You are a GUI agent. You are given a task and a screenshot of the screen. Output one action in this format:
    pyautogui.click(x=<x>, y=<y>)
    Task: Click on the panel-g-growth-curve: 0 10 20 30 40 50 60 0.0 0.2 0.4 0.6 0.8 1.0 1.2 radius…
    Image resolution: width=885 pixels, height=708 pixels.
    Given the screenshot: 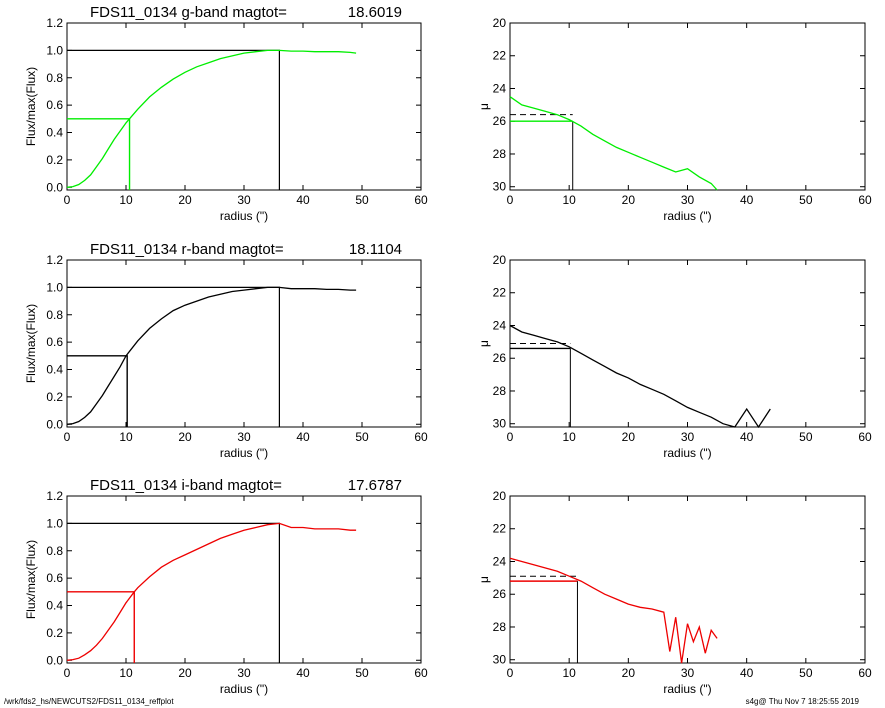 What is the action you would take?
    pyautogui.click(x=226, y=113)
    